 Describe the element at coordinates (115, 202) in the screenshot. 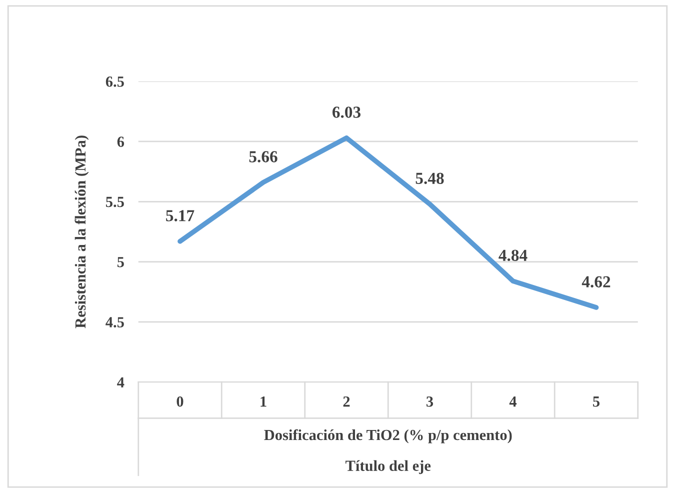

I see `y-tick-label: 5.5` at that location.